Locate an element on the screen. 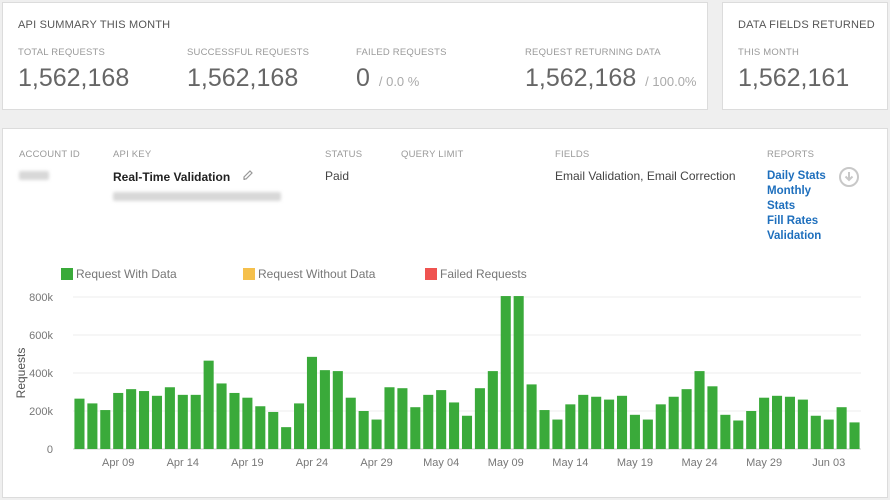 The image size is (890, 500). failed-requests-value: 0 / 0.0 % is located at coordinates (388, 78).